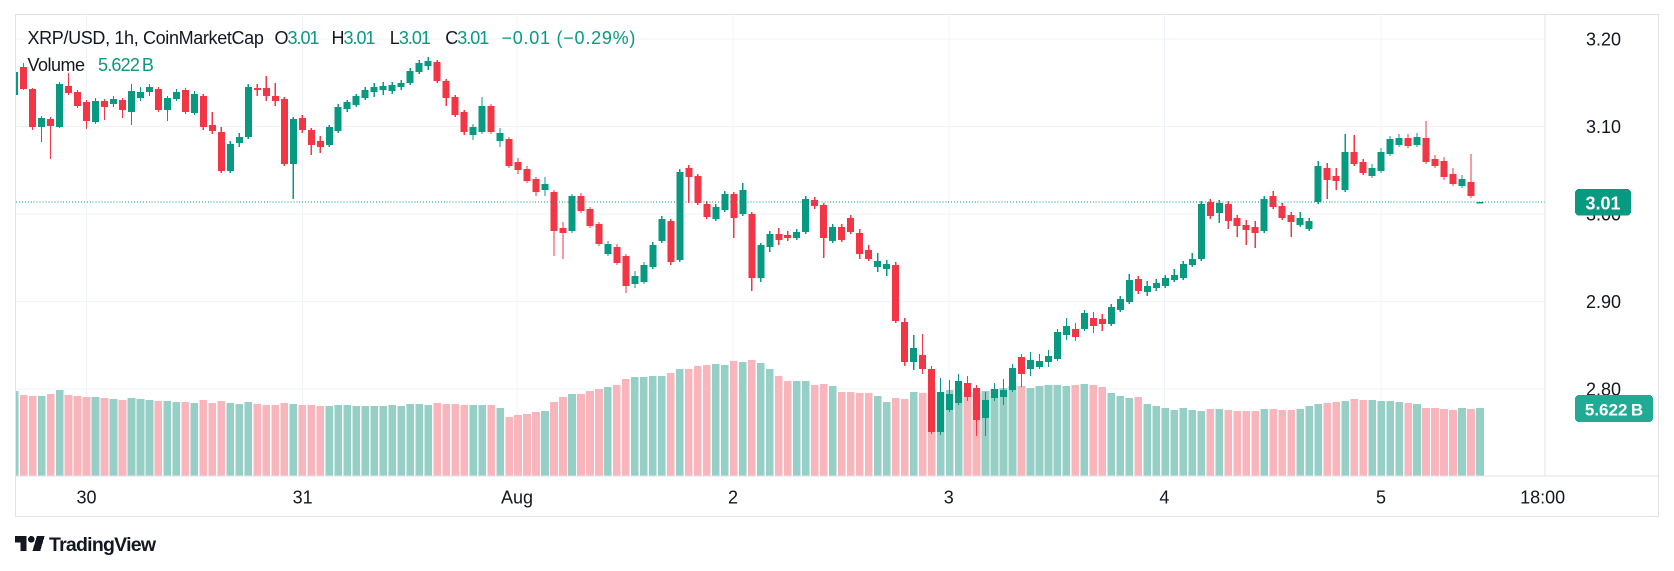  I want to click on svg-text: O3.01, so click(297, 38).